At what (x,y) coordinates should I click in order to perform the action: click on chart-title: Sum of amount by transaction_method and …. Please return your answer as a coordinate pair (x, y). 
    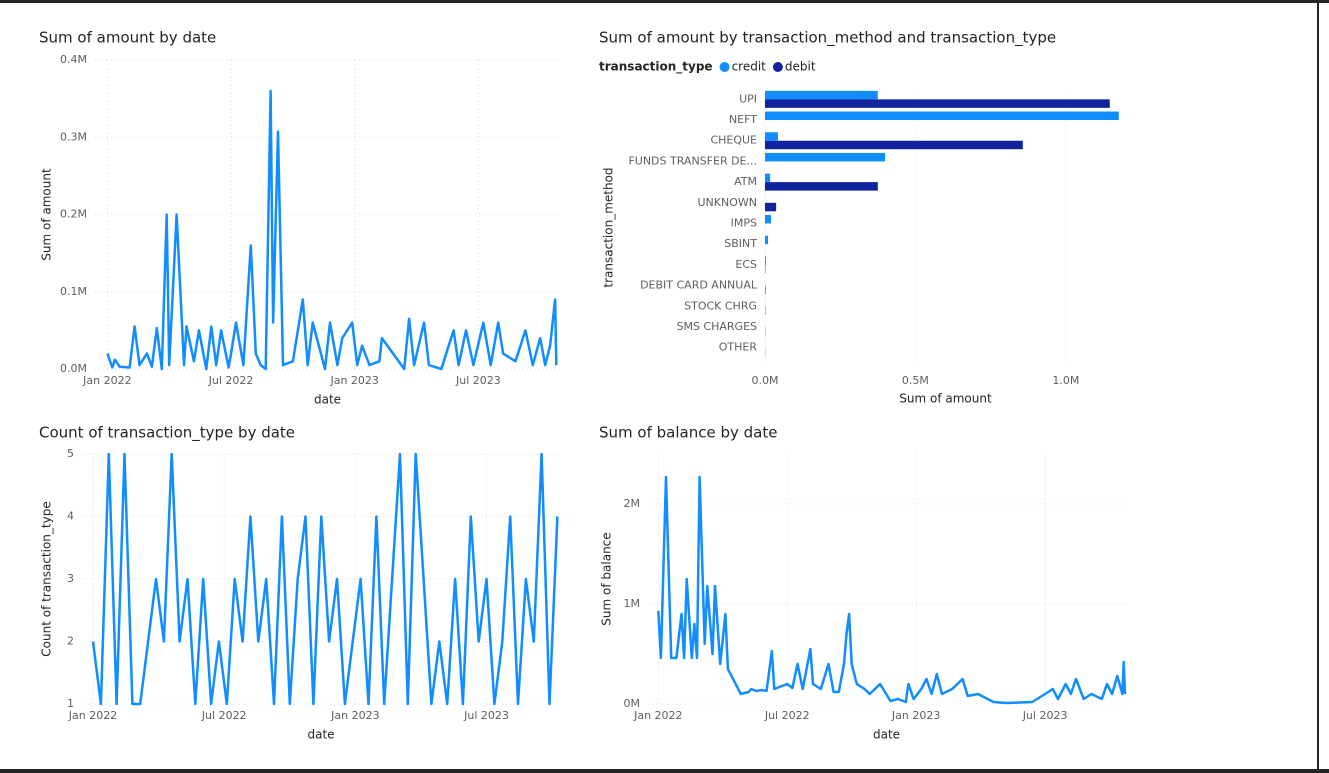
    Looking at the image, I should click on (827, 38).